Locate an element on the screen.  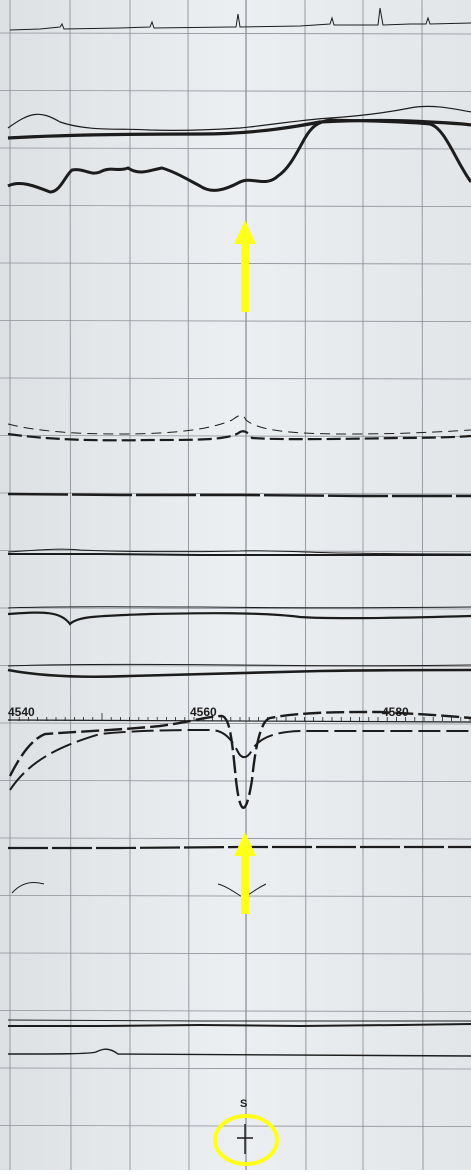
flat-trace-4-thin is located at coordinates (239, 665).